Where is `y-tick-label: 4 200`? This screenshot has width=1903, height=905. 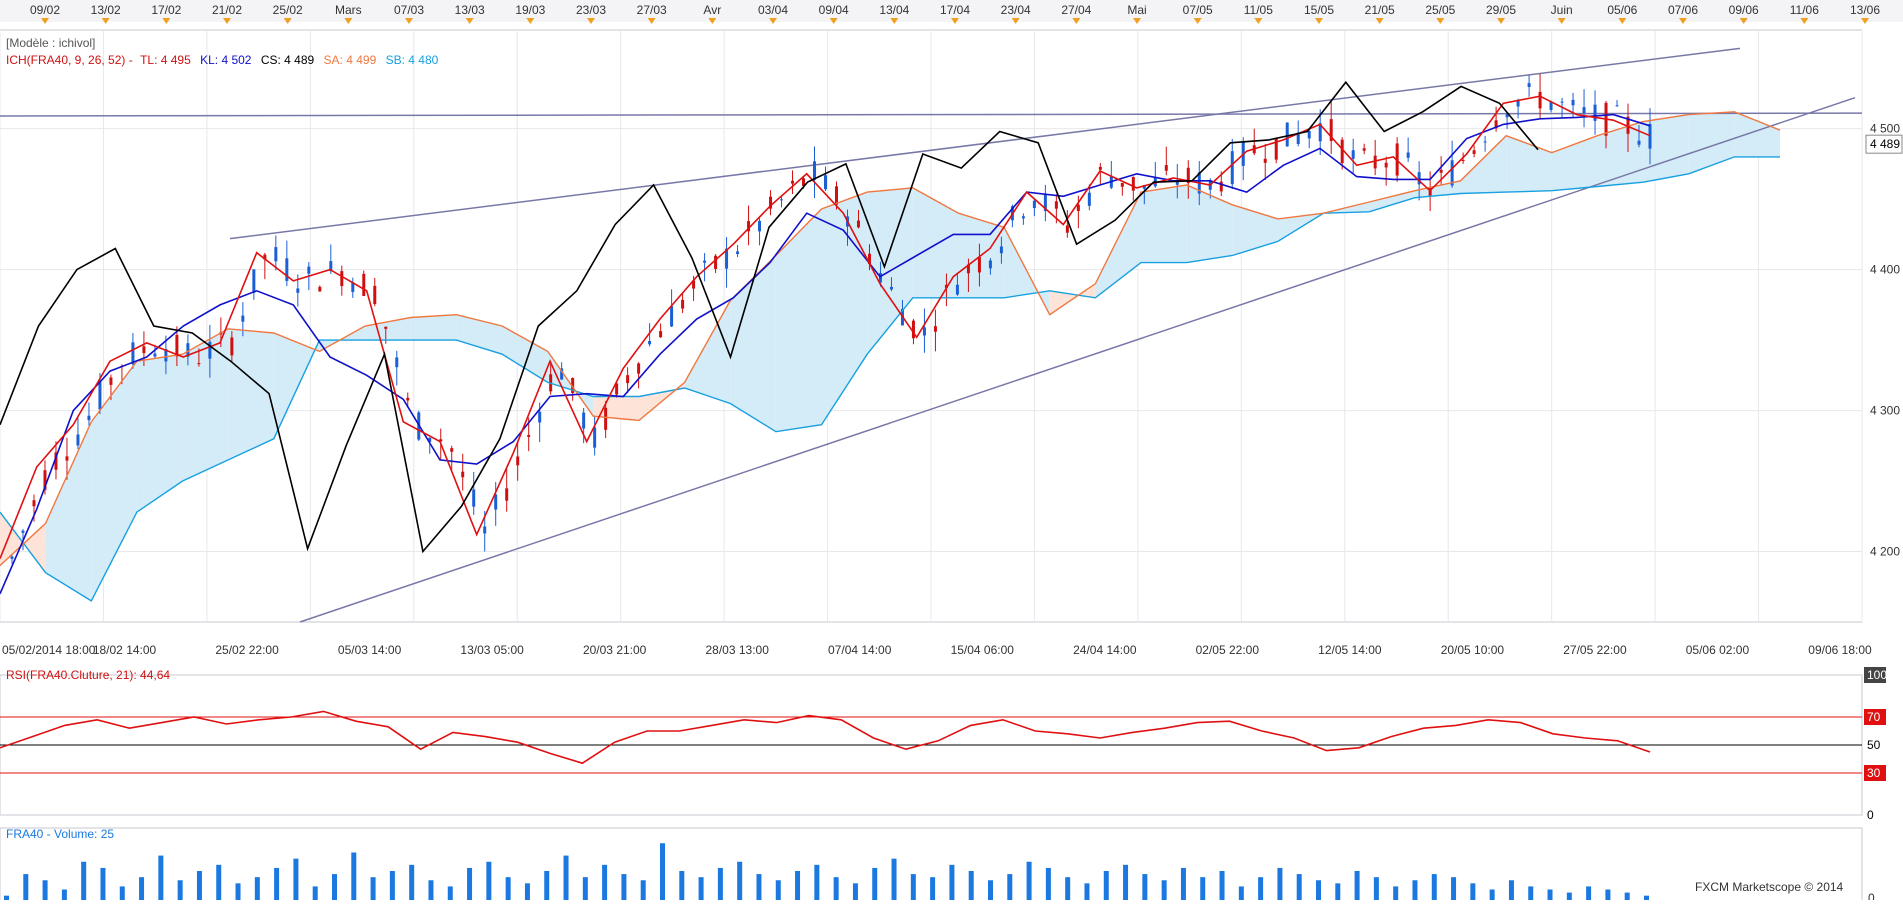
y-tick-label: 4 200 is located at coordinates (1885, 552).